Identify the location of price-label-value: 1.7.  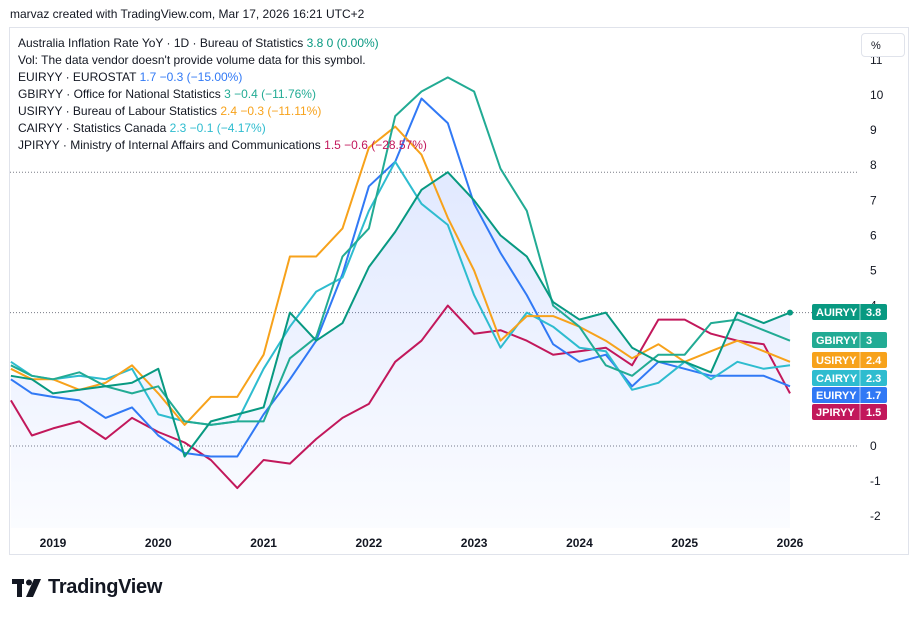
(873, 396).